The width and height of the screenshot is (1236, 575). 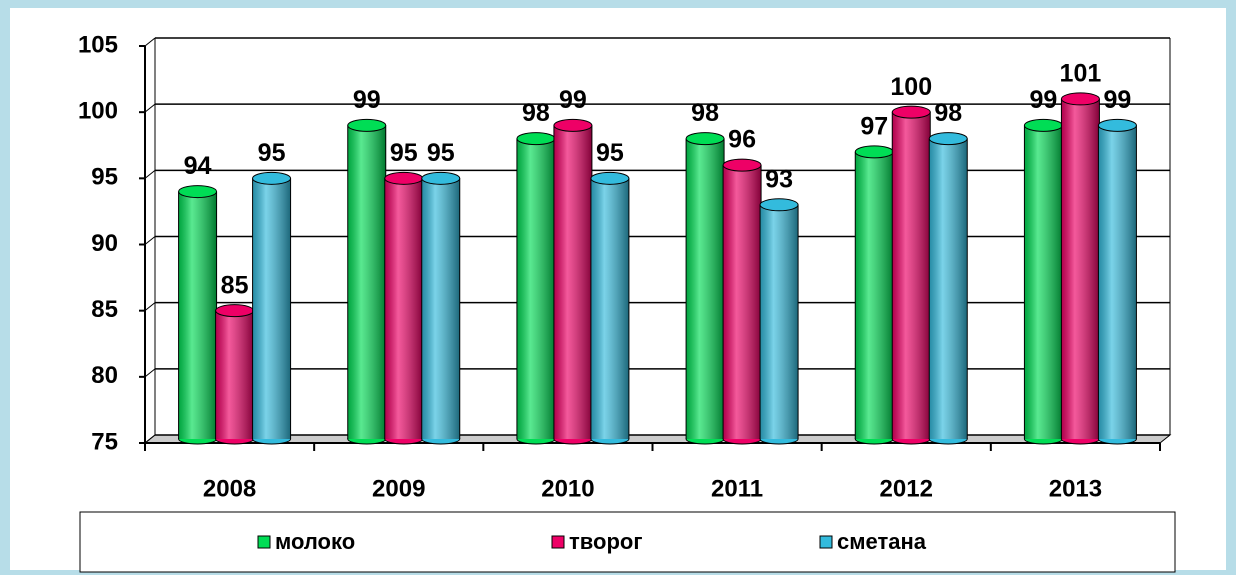 What do you see at coordinates (104, 177) in the screenshot?
I see `y-tick-label: 95` at bounding box center [104, 177].